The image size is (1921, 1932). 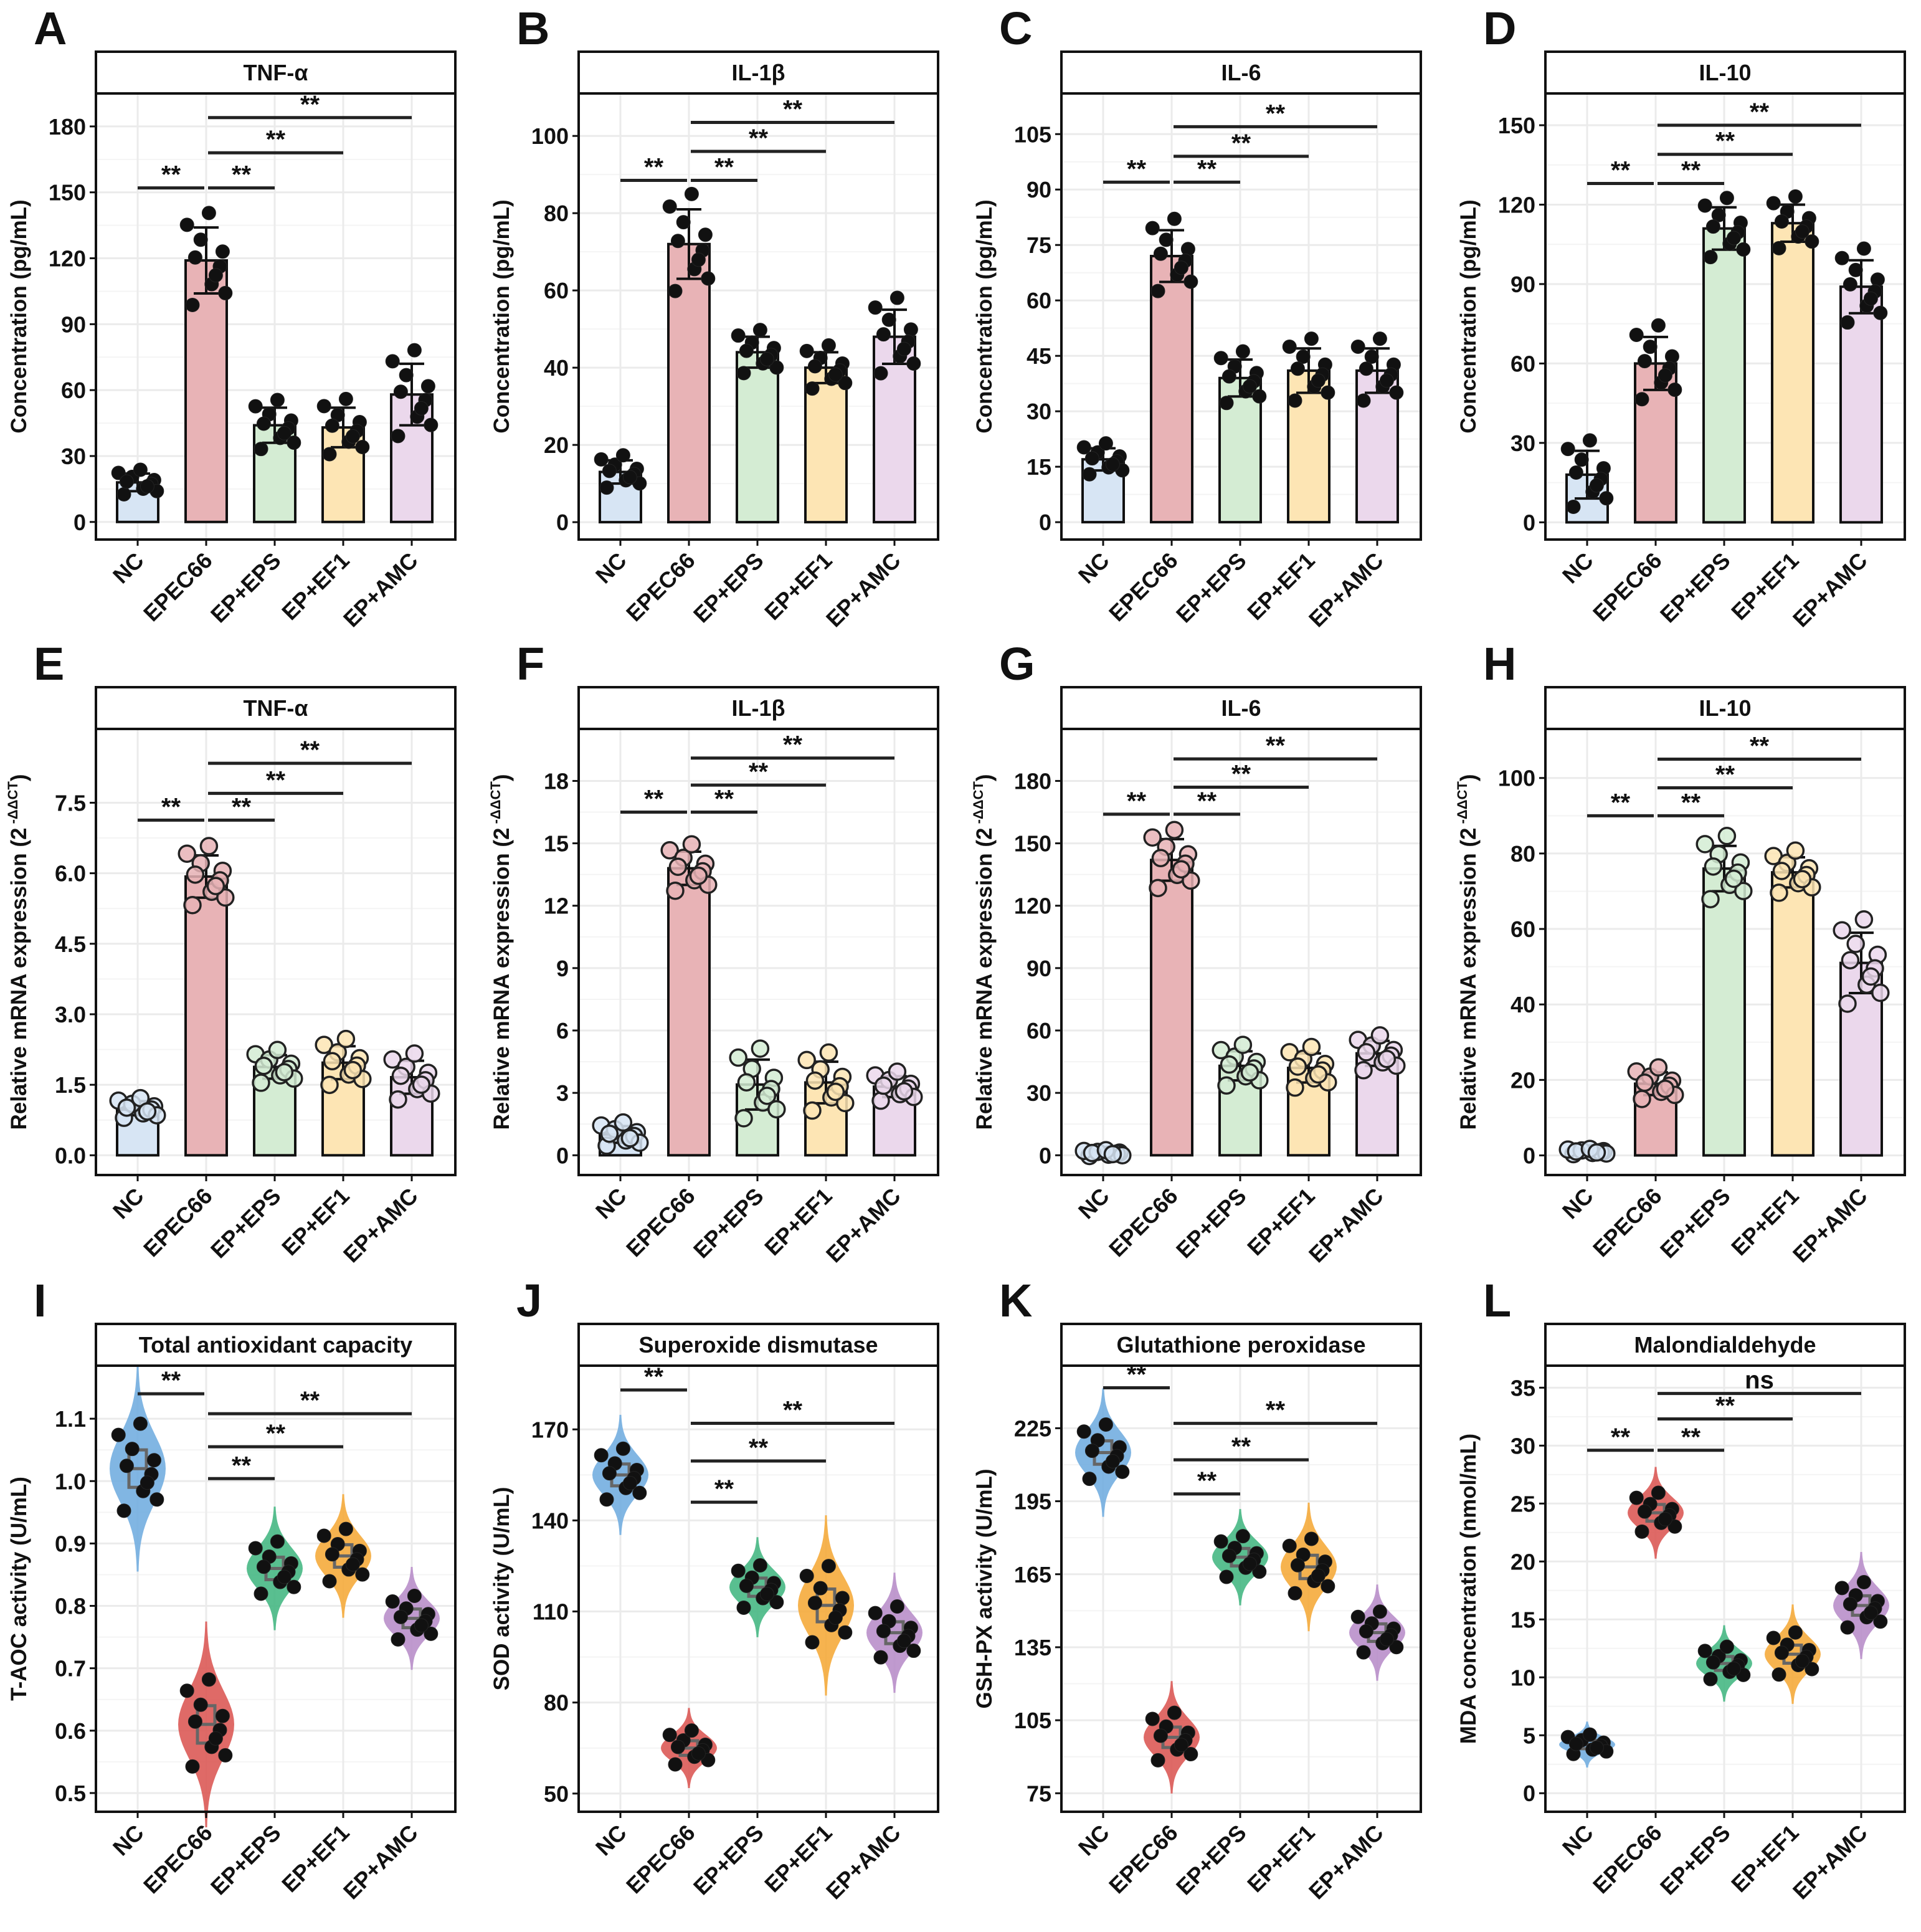 What do you see at coordinates (1468, 316) in the screenshot?
I see `y-axis-label: Concentration (pg/mL)` at bounding box center [1468, 316].